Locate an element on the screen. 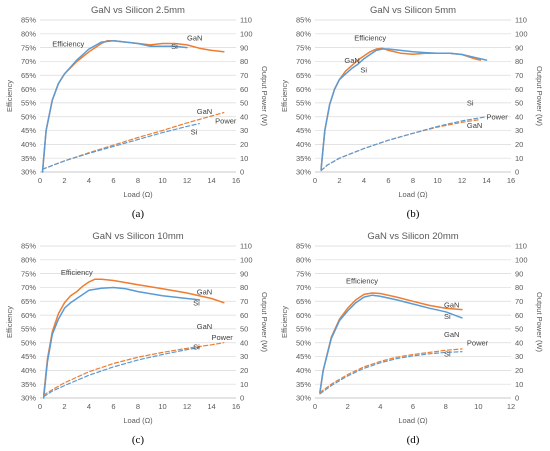 The width and height of the screenshot is (550, 451). x-tick-label: 8 is located at coordinates (138, 180).